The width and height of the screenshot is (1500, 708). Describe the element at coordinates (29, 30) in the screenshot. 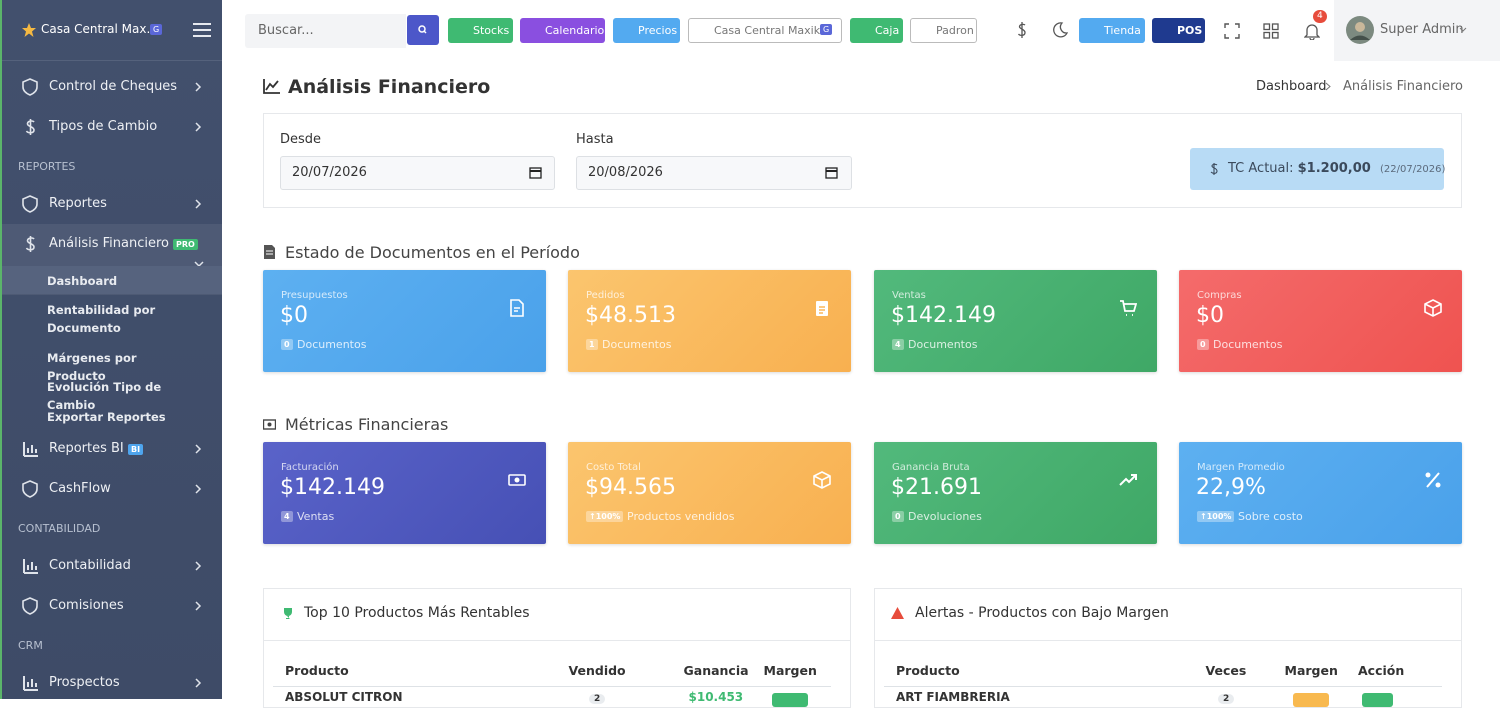

I see `star-icon` at that location.